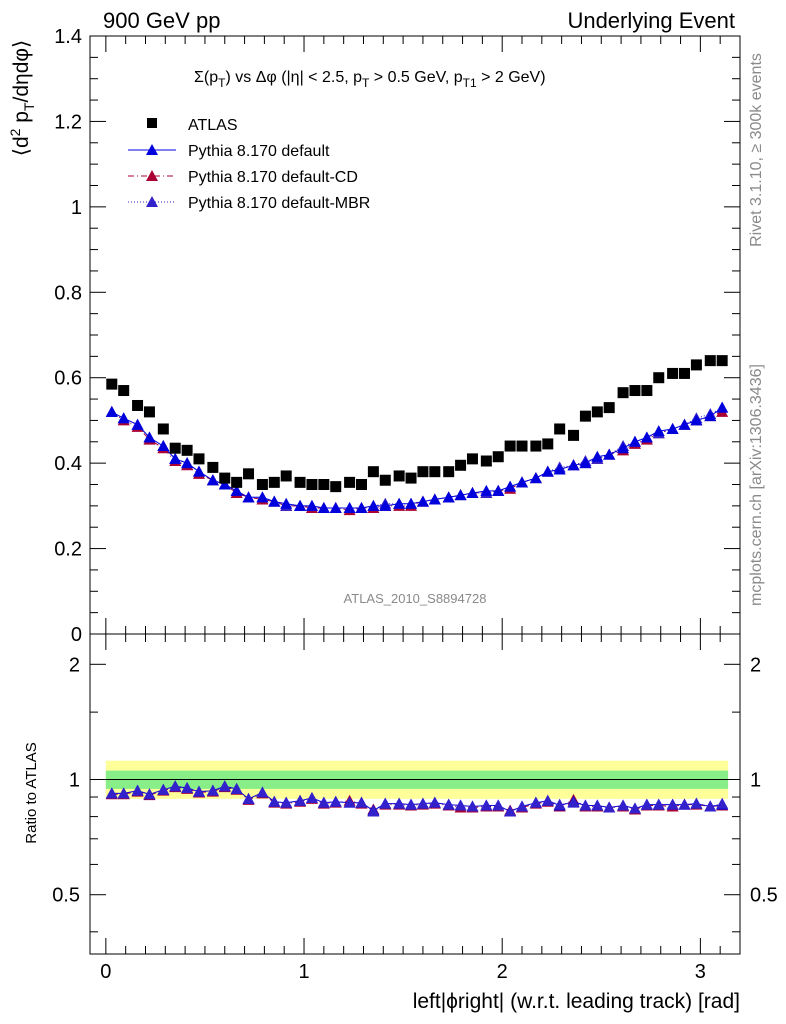  I want to click on legend-label-cd: Pythia 8.170 default-CD, so click(273, 177).